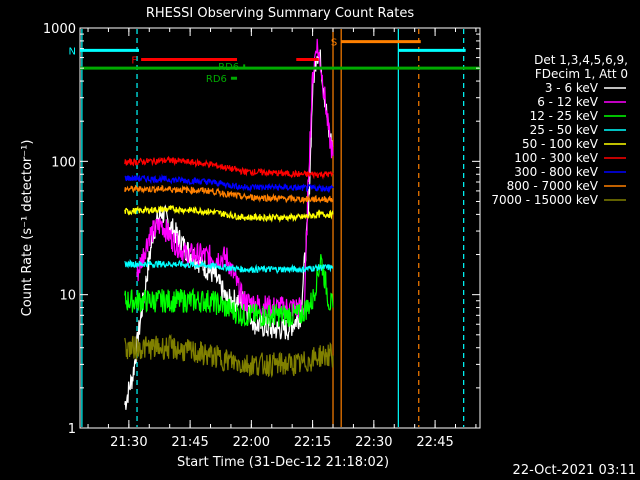  Describe the element at coordinates (312, 442) in the screenshot. I see `x-tick-label-22:15: 22:15` at that location.